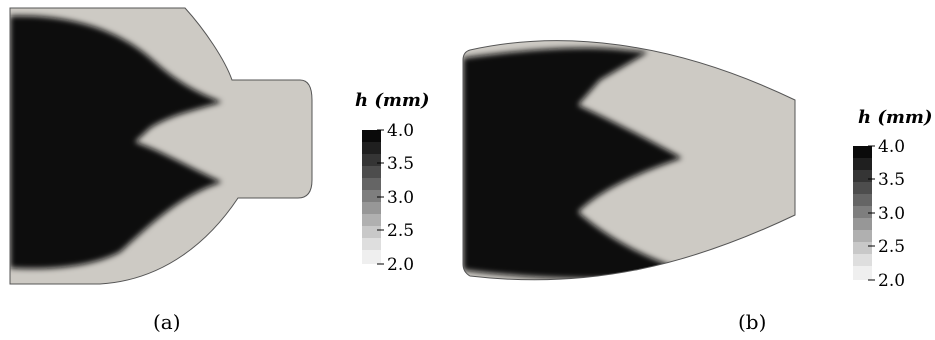 Image resolution: width=935 pixels, height=340 pixels. I want to click on panel-b-tick-3-0: 3.0, so click(891, 214).